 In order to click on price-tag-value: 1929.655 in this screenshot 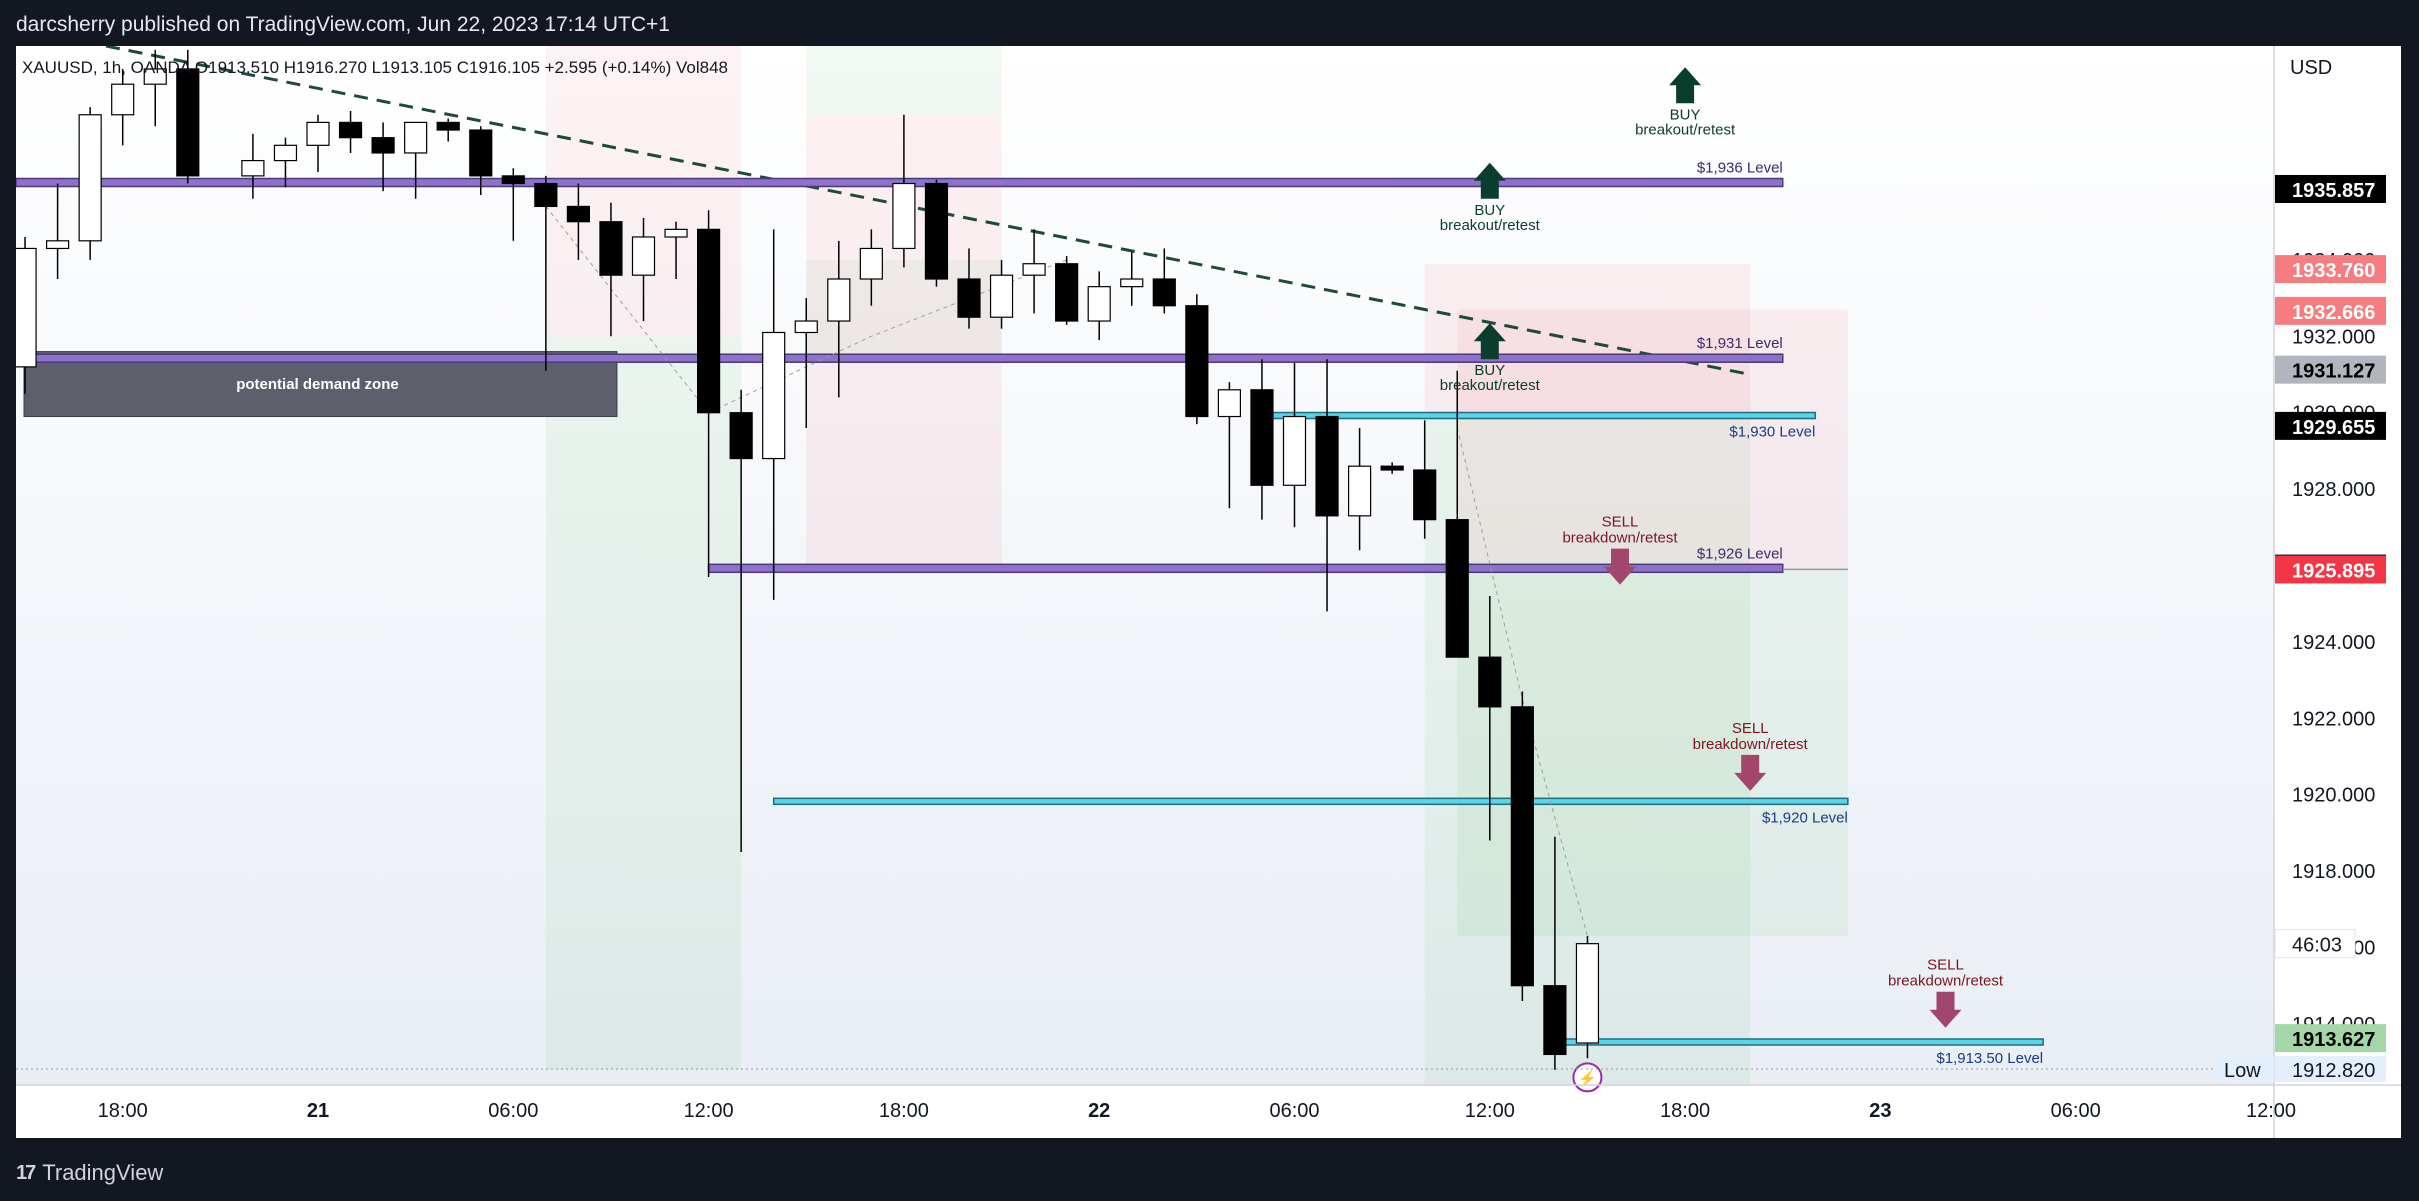, I will do `click(2333, 428)`.